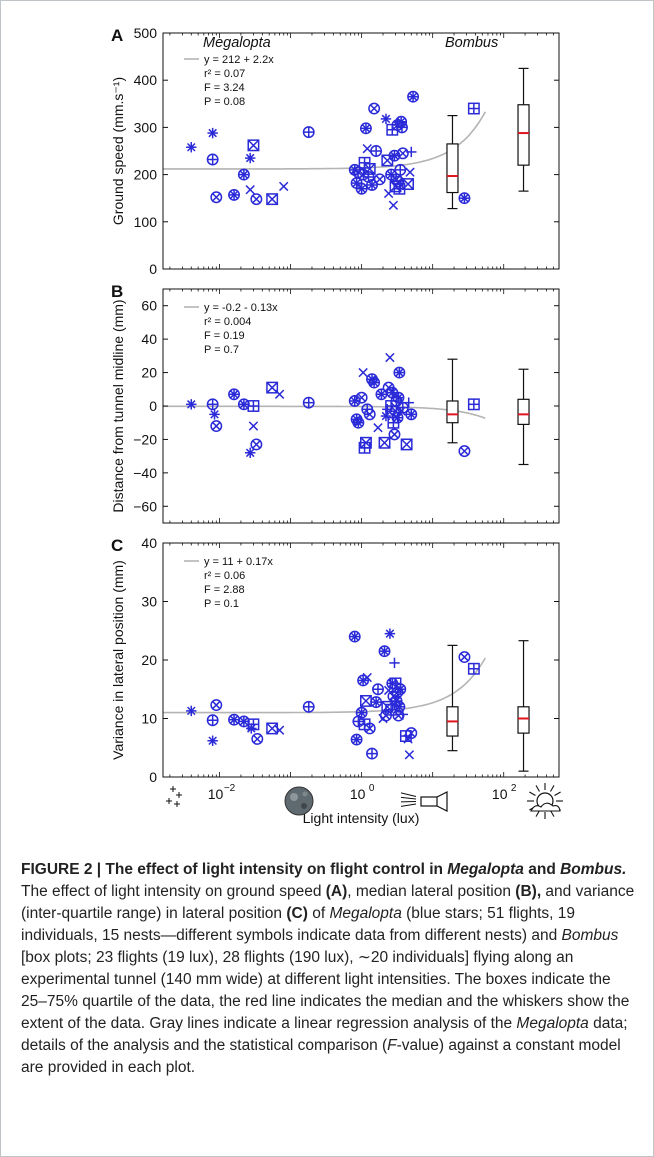 The height and width of the screenshot is (1157, 654). Describe the element at coordinates (118, 151) in the screenshot. I see `y-axis-label: Ground speed (mm.s⁻¹)` at that location.